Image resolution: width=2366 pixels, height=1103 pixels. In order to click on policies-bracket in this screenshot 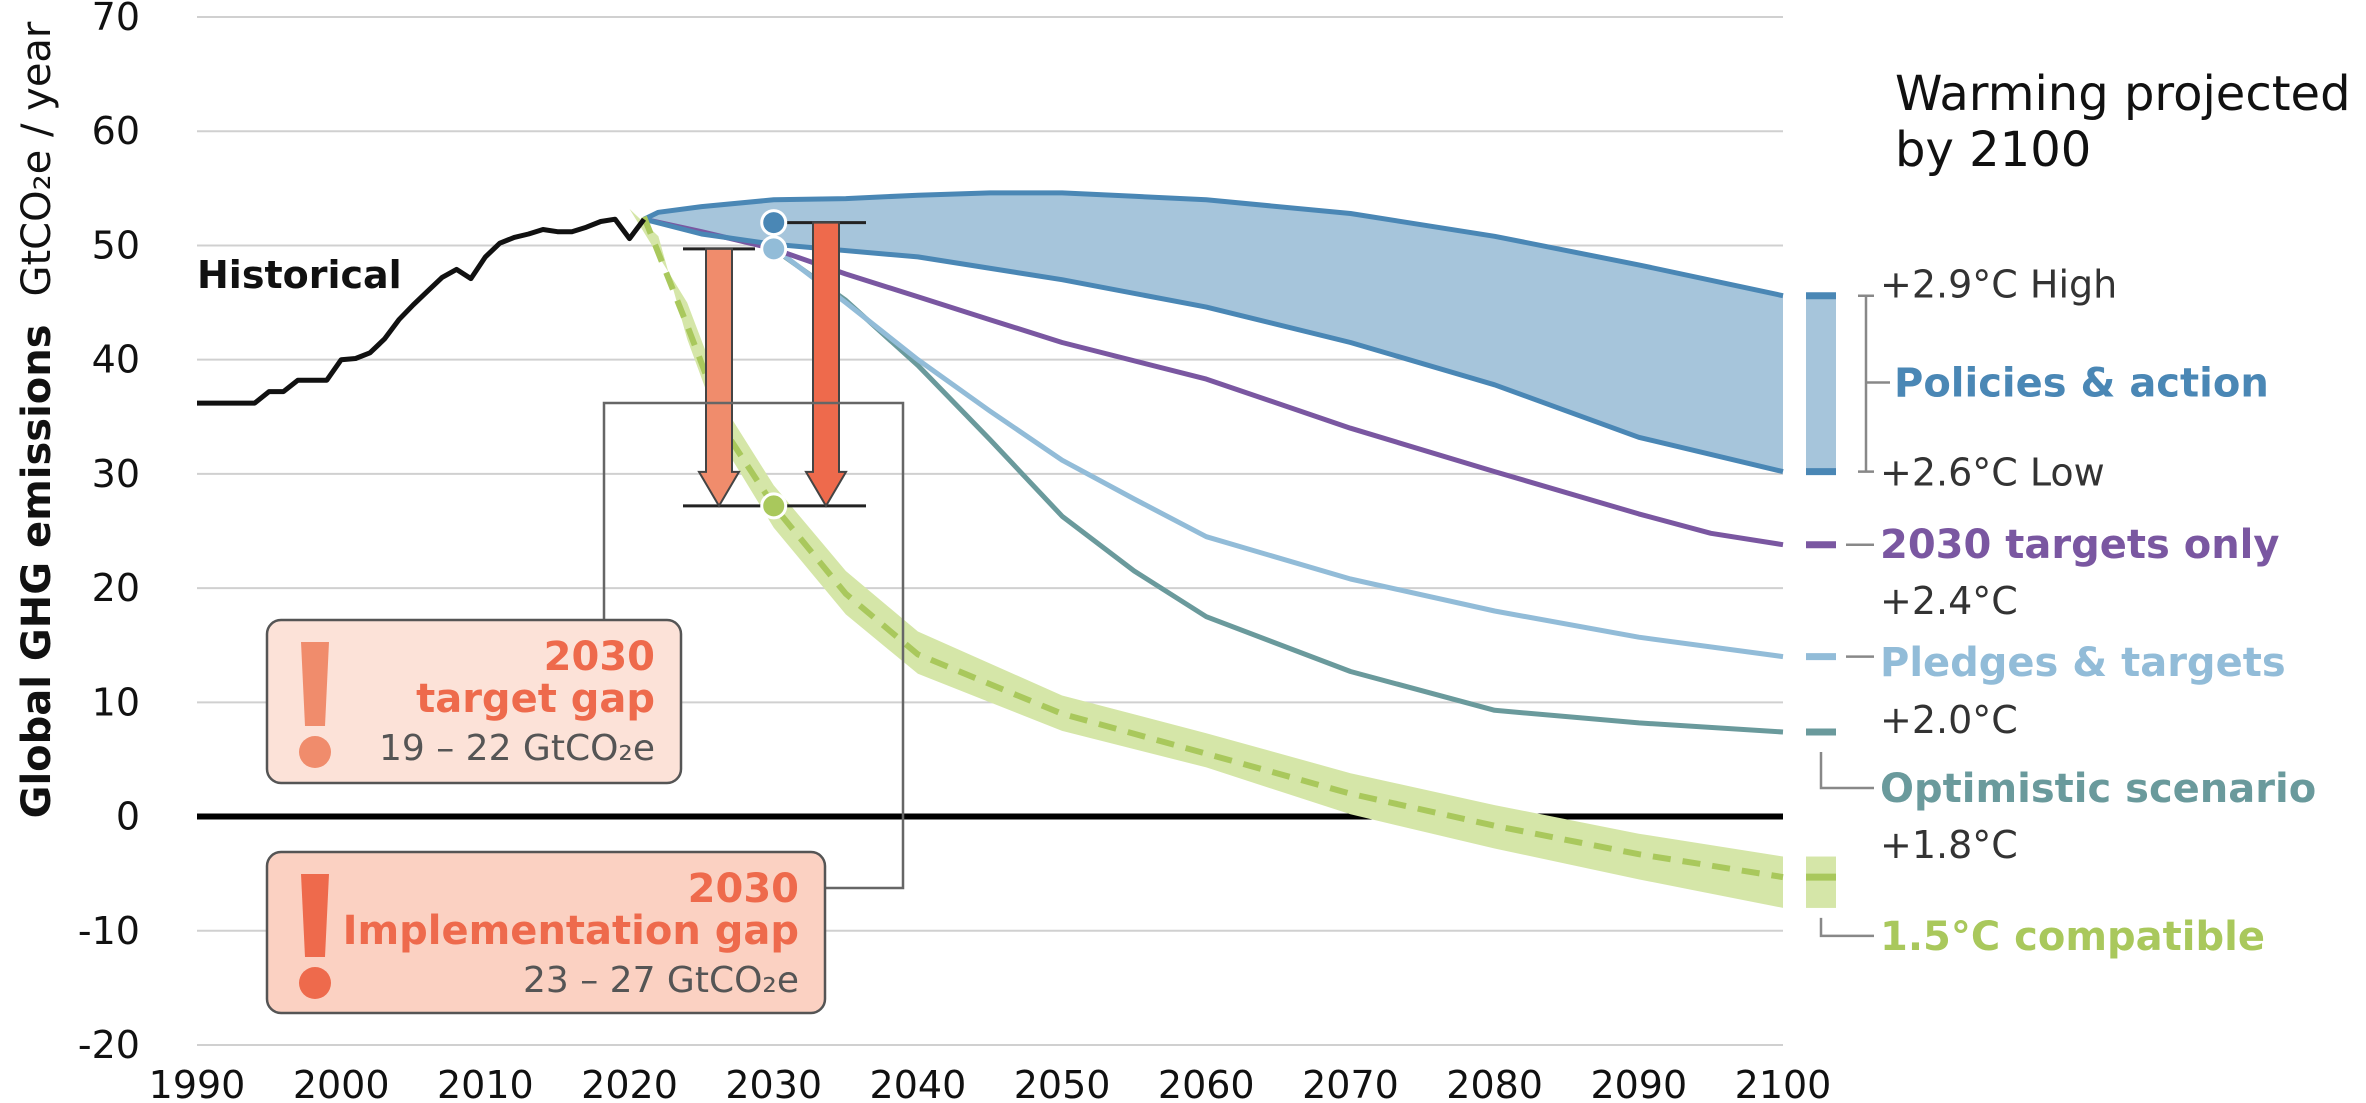, I will do `click(1874, 383)`.